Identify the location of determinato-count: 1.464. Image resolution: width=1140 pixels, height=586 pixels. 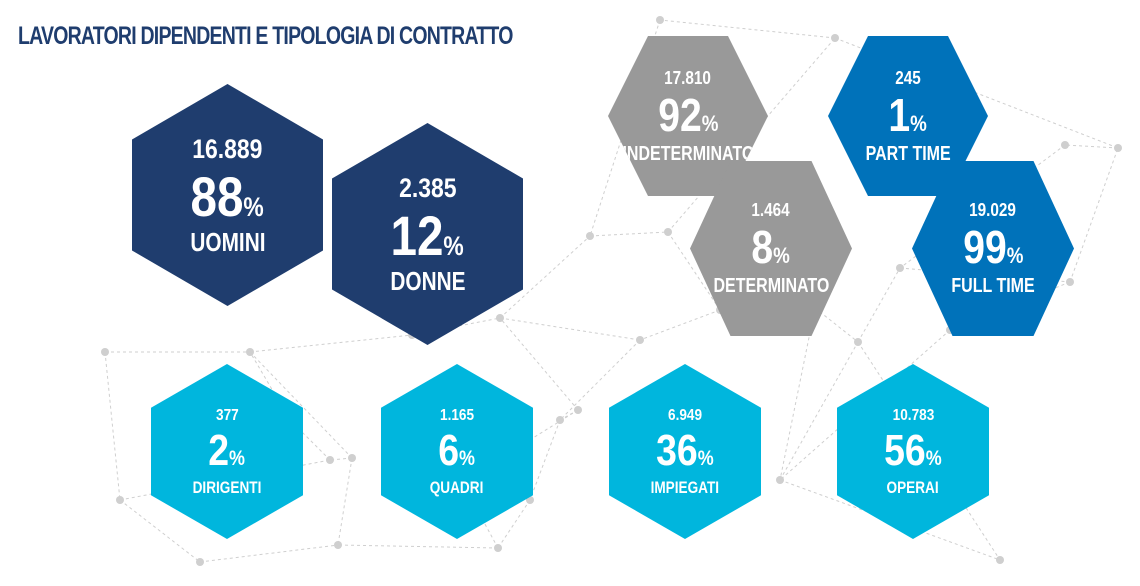
(771, 210).